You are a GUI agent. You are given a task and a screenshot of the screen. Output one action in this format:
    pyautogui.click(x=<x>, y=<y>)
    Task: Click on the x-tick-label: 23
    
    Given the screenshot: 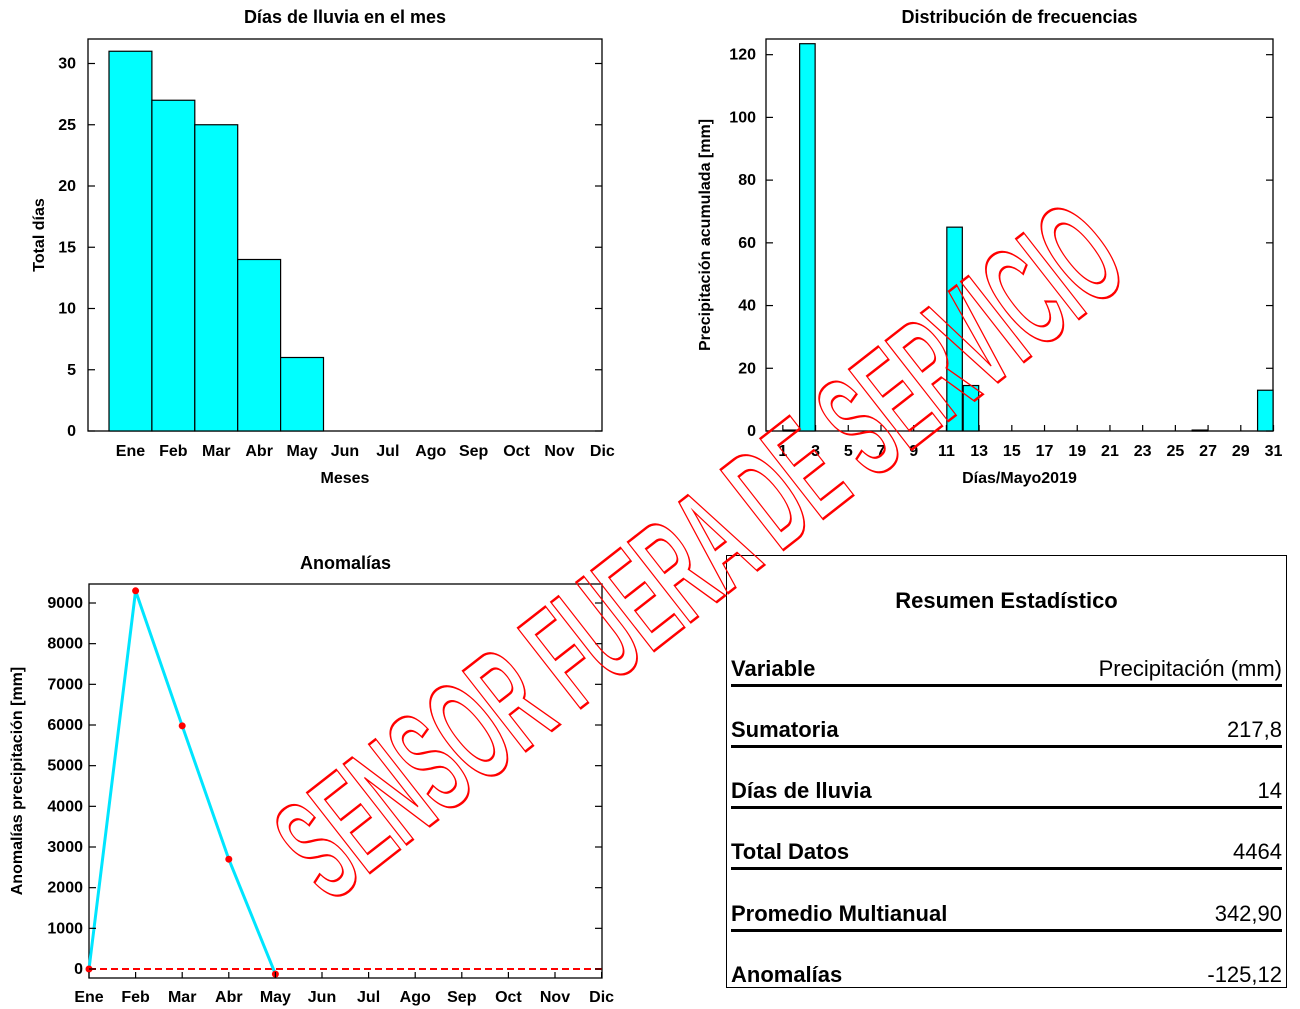 What is the action you would take?
    pyautogui.click(x=1143, y=451)
    